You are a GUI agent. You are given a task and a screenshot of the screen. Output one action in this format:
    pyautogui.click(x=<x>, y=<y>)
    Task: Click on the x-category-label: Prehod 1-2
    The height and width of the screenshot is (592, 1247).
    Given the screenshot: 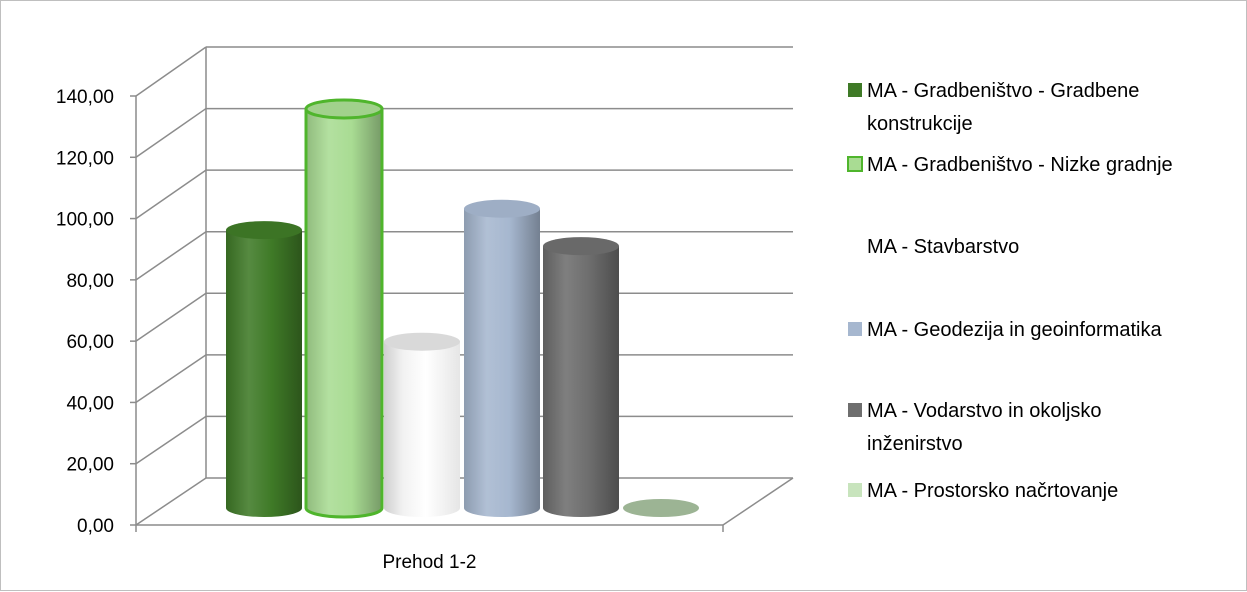 What is the action you would take?
    pyautogui.click(x=429, y=562)
    